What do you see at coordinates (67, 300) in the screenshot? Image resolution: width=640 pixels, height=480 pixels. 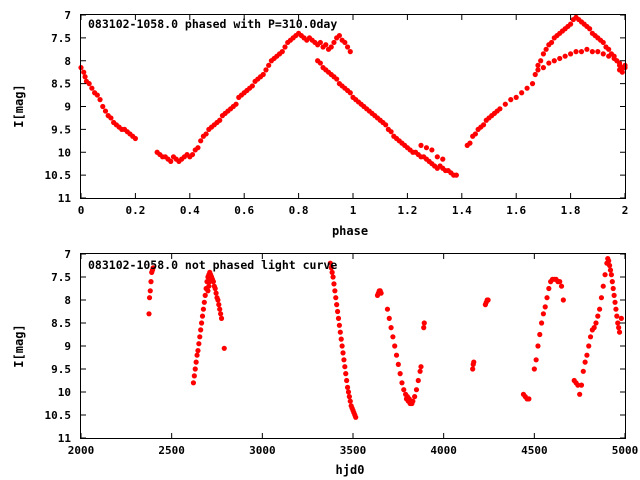 I see `unphased-y-tick-label: 8` at bounding box center [67, 300].